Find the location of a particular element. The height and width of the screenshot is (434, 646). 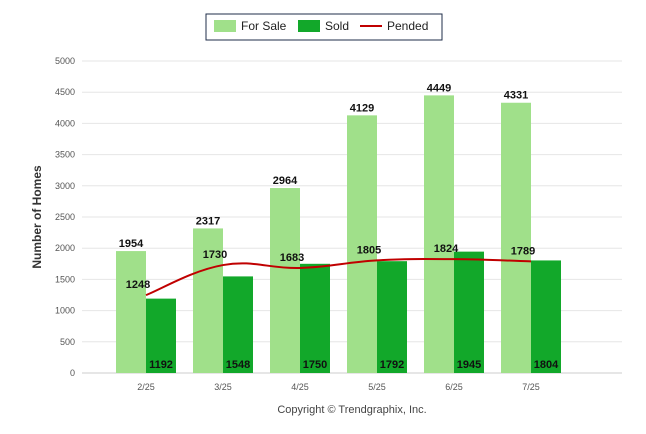

x-tick-label: 2/25 is located at coordinates (146, 387).